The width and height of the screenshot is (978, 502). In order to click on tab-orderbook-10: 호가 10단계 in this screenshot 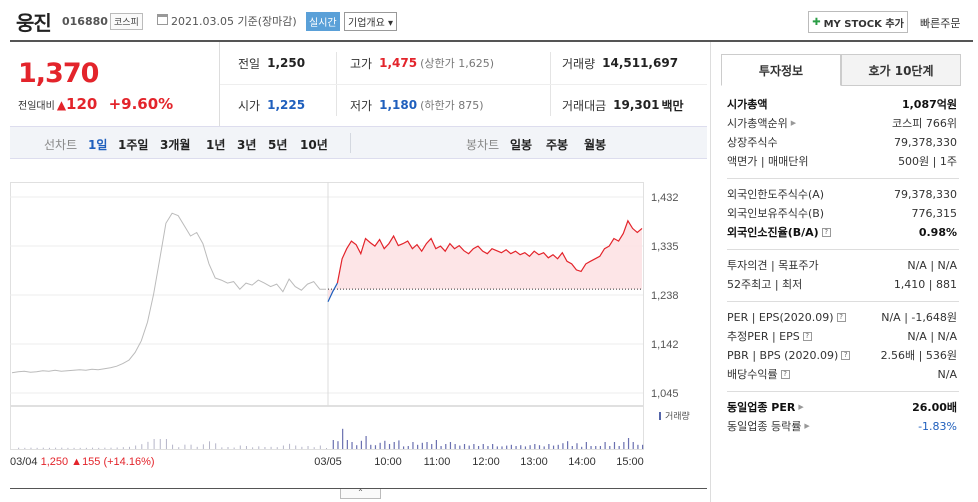, I will do `click(901, 70)`.